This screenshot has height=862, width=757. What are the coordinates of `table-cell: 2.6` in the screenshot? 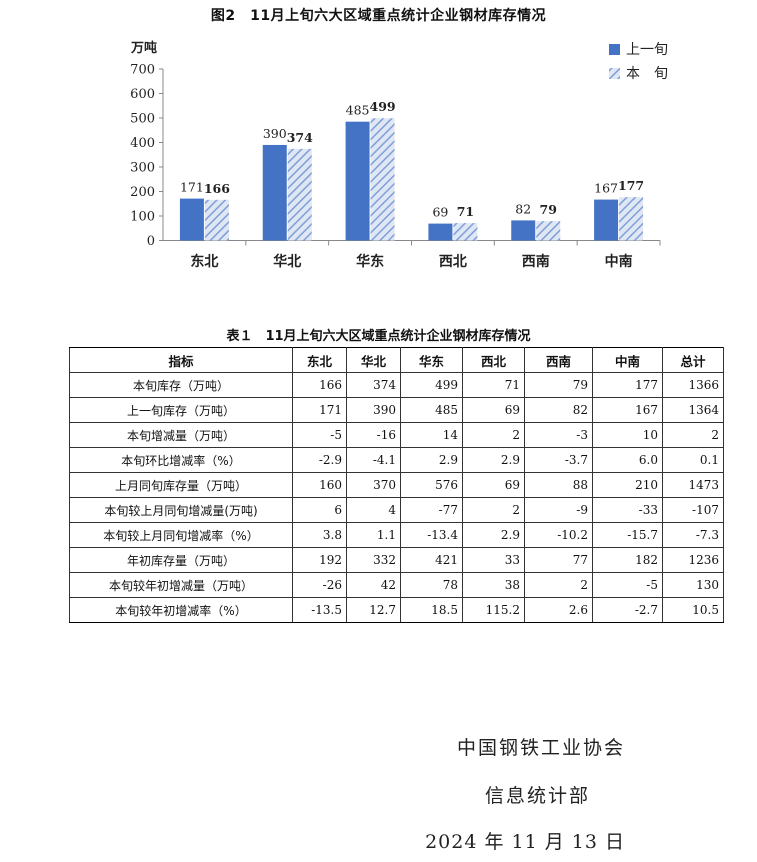 It's located at (558, 610).